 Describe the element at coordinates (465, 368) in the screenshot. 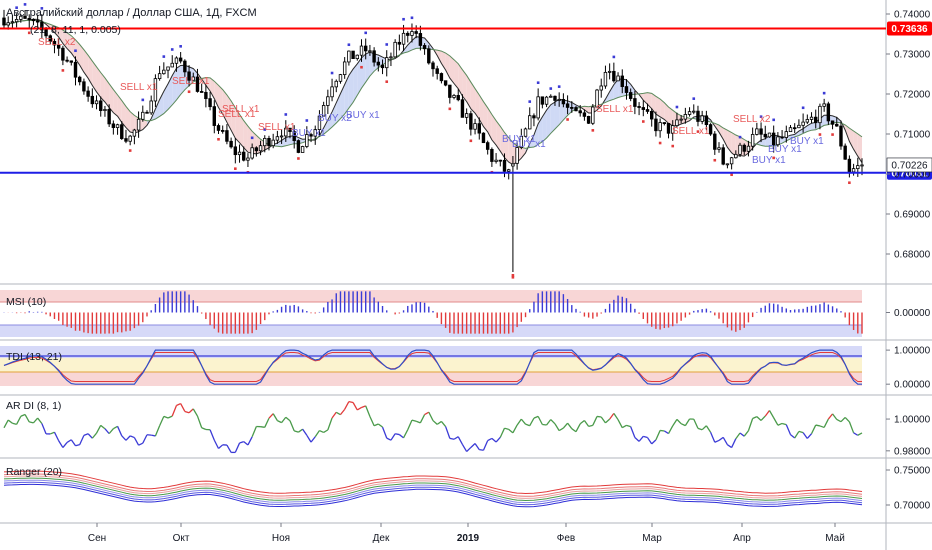

I see `tdi-pane: 1.00000 0.00000` at that location.